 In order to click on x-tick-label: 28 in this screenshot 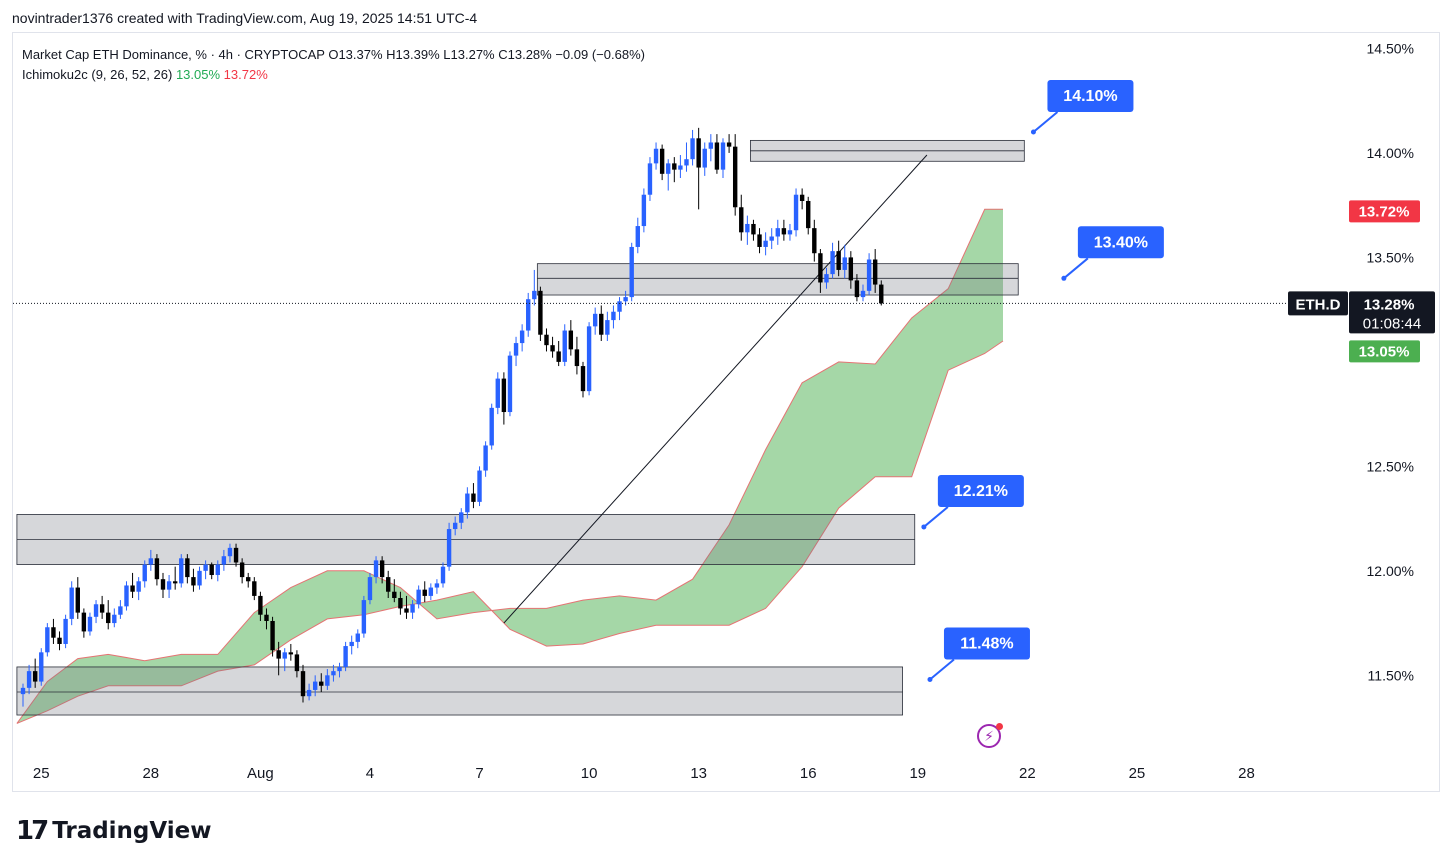, I will do `click(150, 773)`.